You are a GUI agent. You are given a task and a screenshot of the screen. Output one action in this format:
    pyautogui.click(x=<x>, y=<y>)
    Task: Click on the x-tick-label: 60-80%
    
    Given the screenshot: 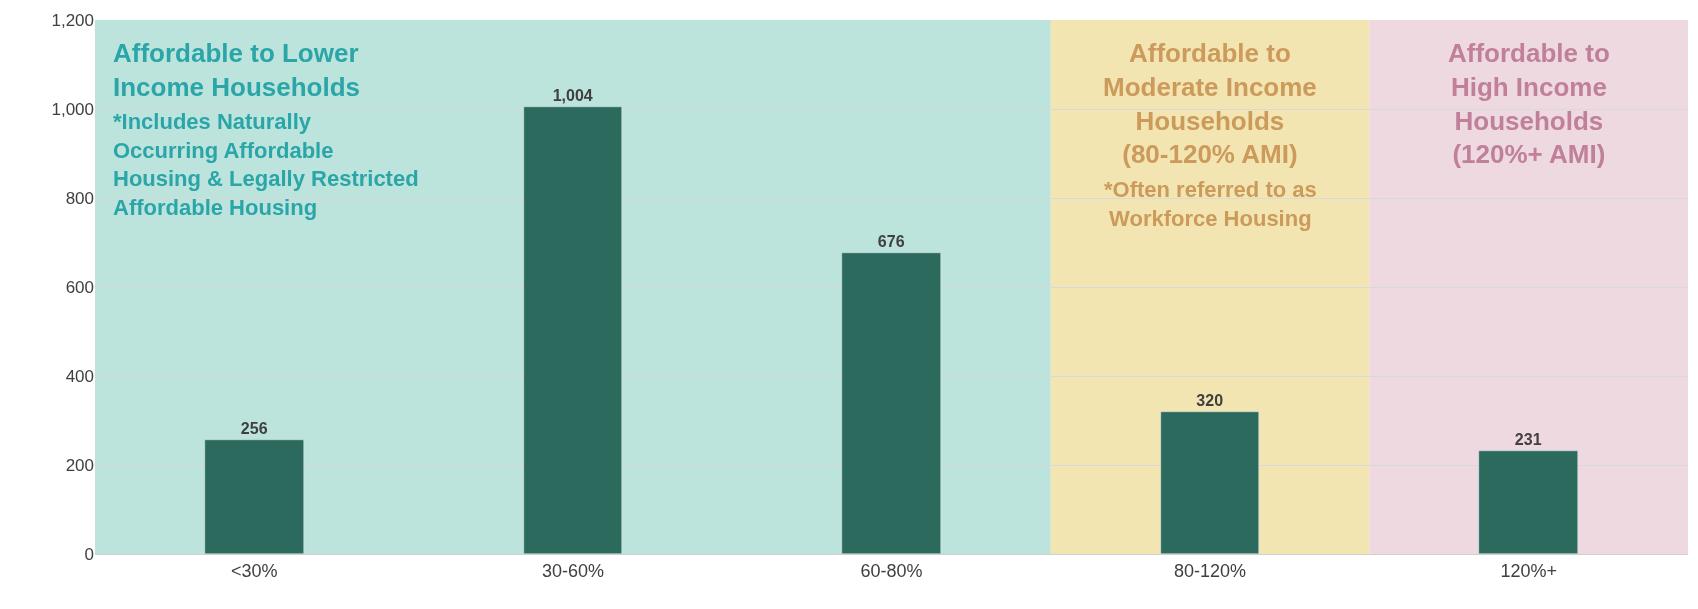 What is the action you would take?
    pyautogui.click(x=891, y=570)
    